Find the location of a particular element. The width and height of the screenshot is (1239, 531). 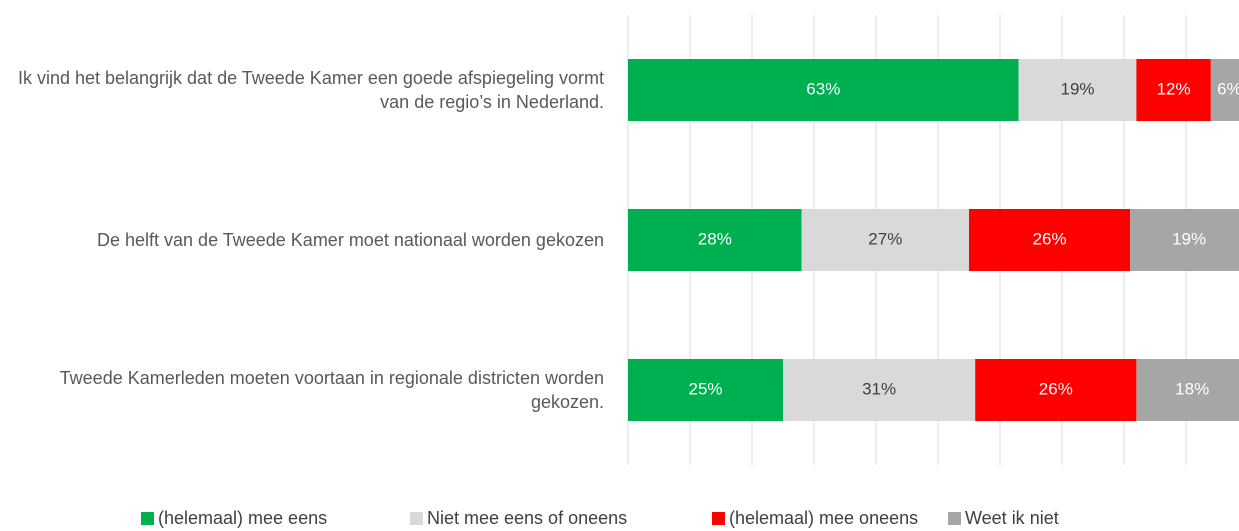

legend-label: Weet ik niet is located at coordinates (1012, 518).